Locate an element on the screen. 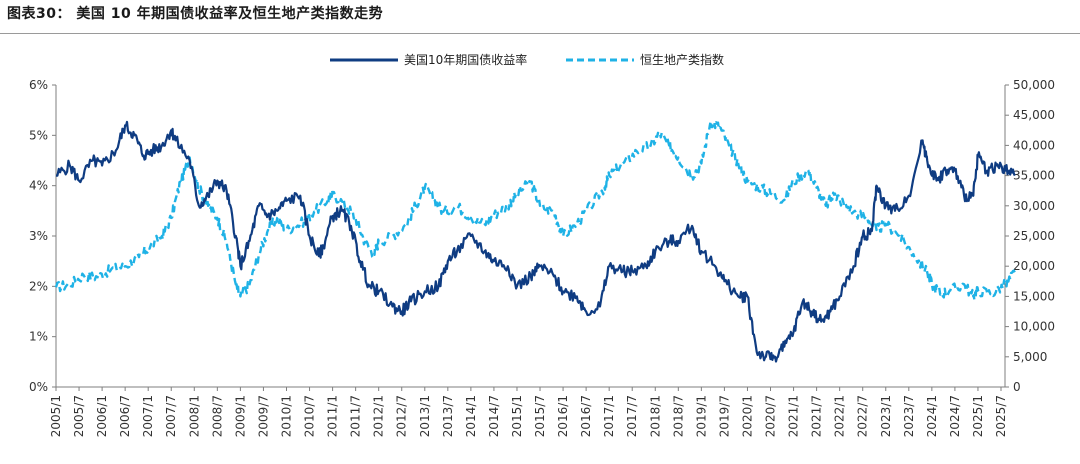 Image resolution: width=1080 pixels, height=464 pixels. x-tick-label: 2007/1 is located at coordinates (148, 416).